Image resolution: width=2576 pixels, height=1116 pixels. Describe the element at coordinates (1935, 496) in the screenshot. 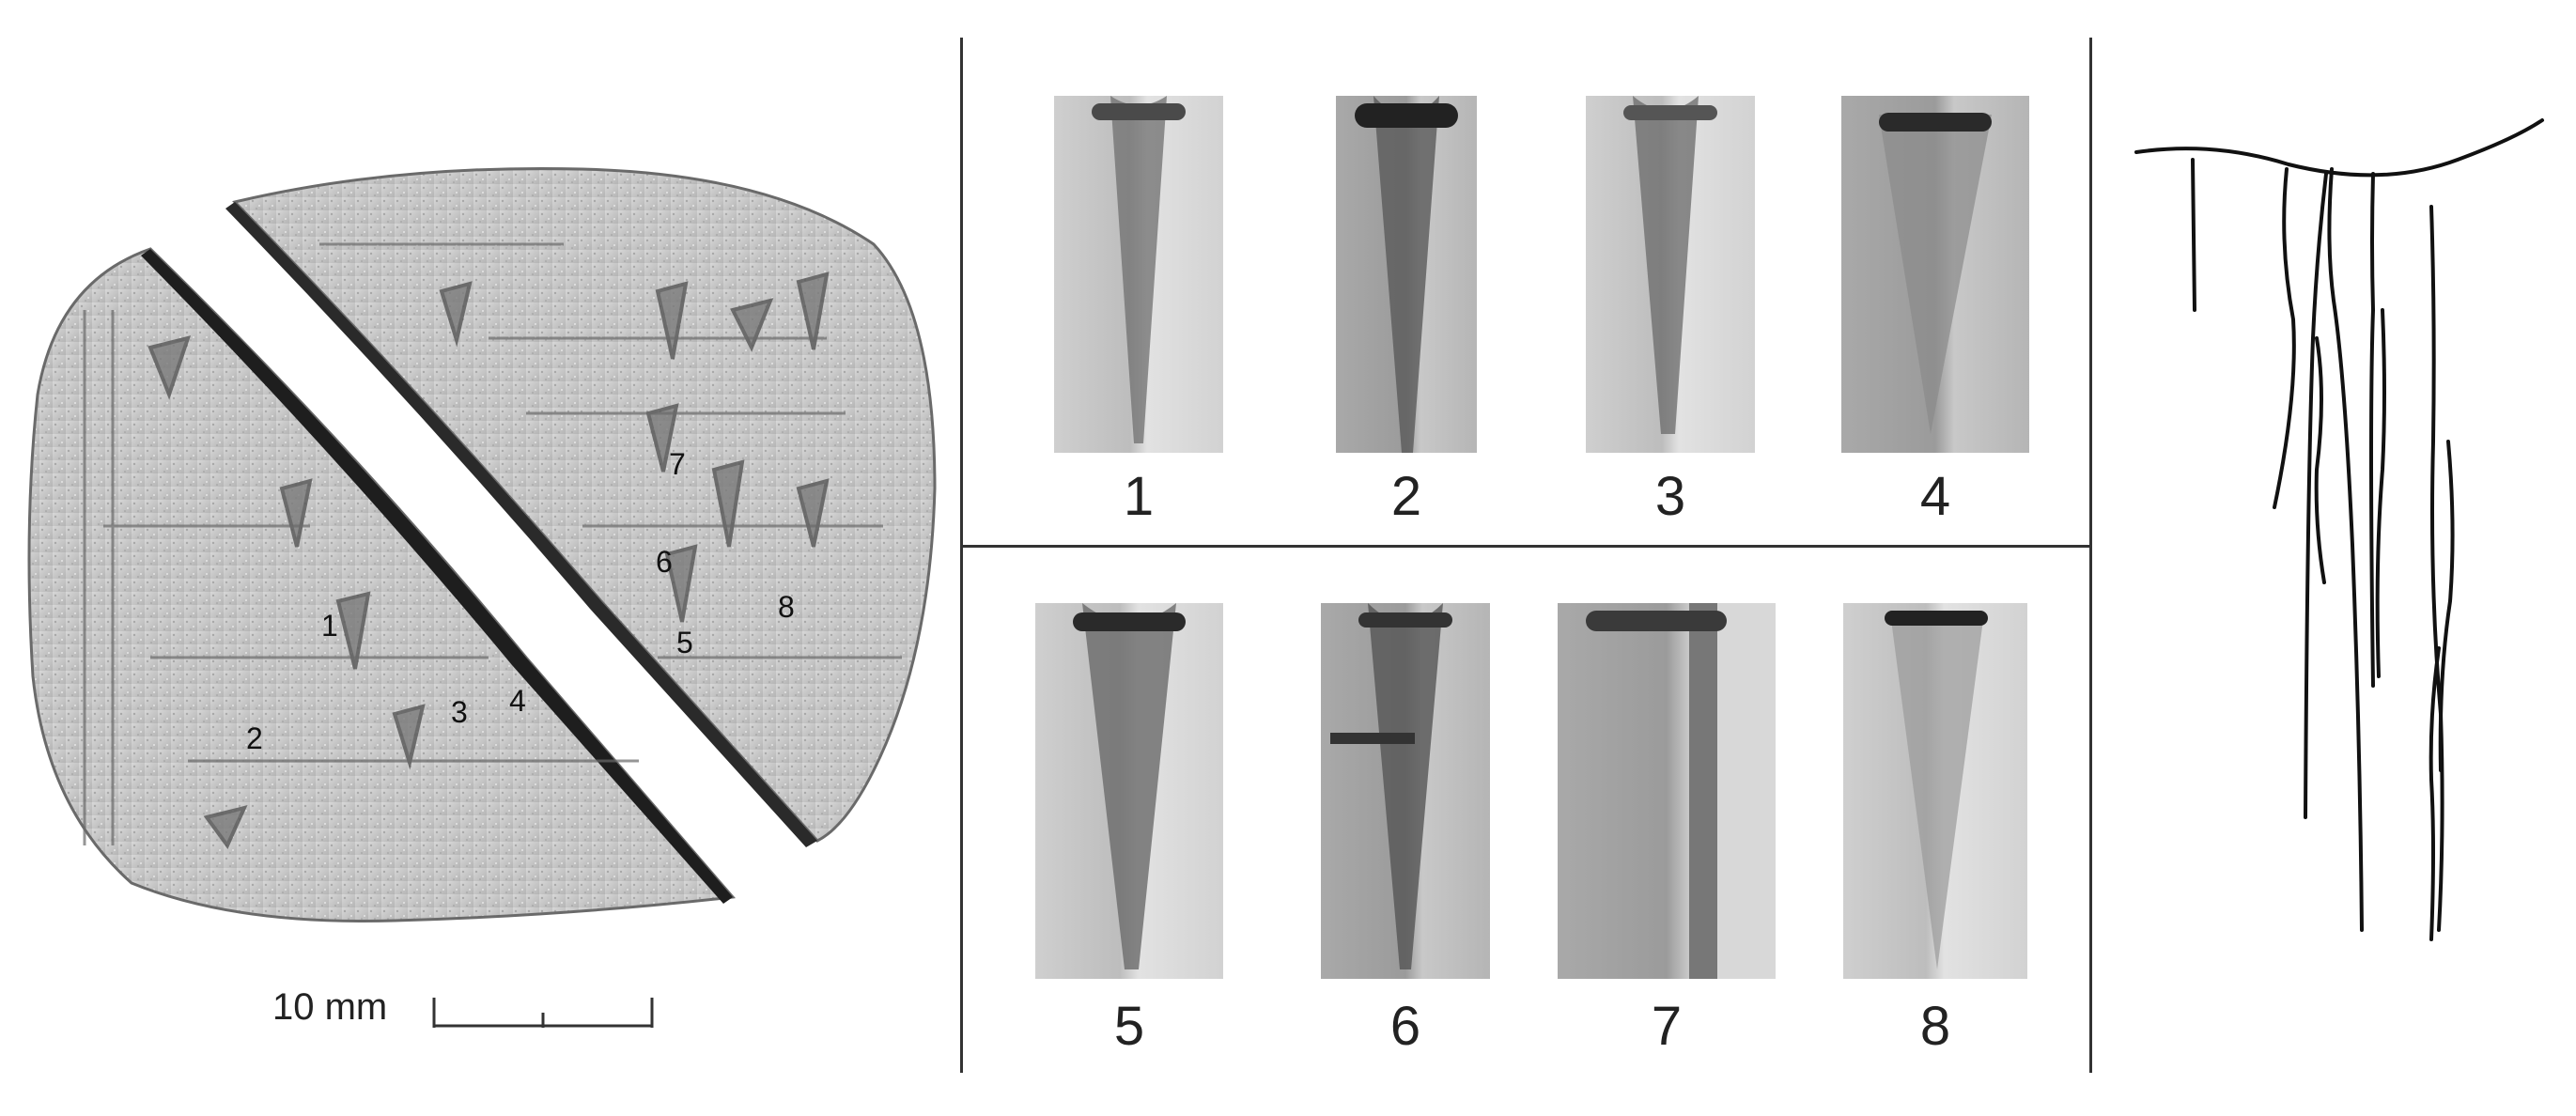

I see `detail-label-4: 4` at that location.